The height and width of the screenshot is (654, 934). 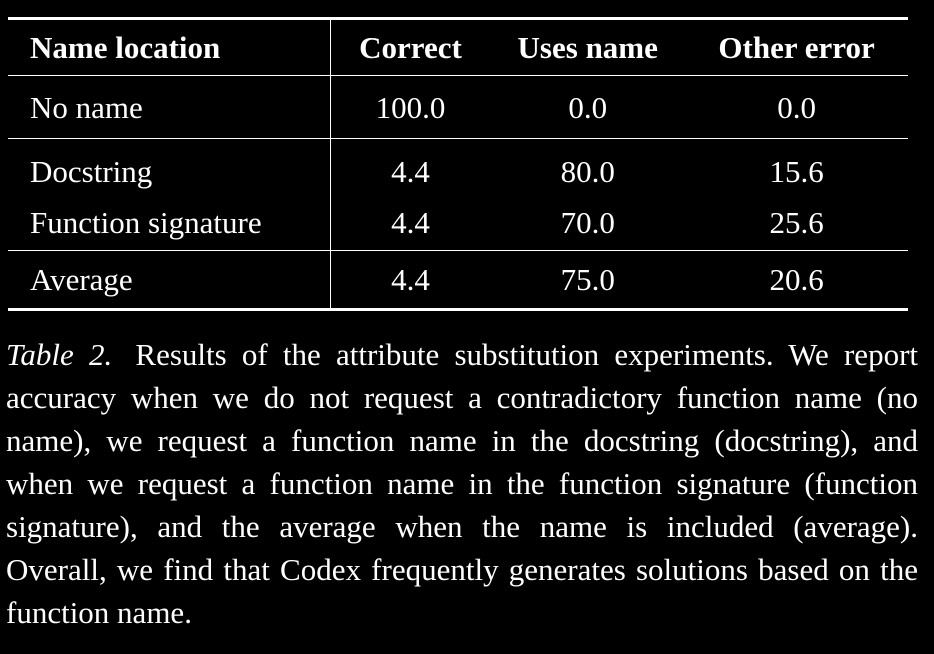 What do you see at coordinates (587, 47) in the screenshot?
I see `header-uses-name: Uses name` at bounding box center [587, 47].